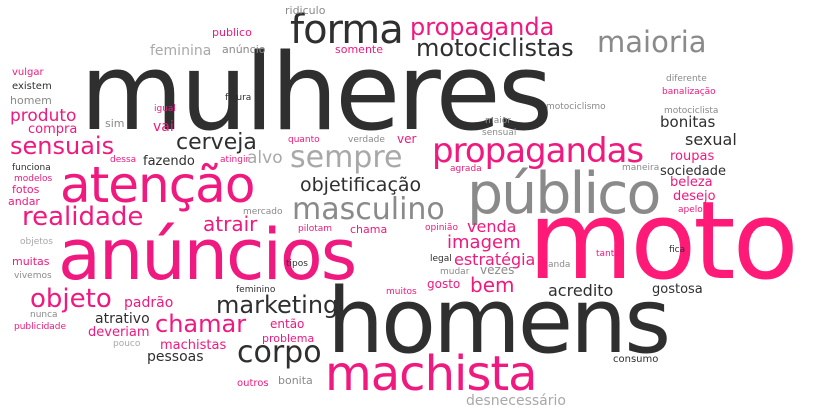 This screenshot has height=412, width=825. Describe the element at coordinates (127, 344) in the screenshot. I see `word-pouco: pouco` at that location.